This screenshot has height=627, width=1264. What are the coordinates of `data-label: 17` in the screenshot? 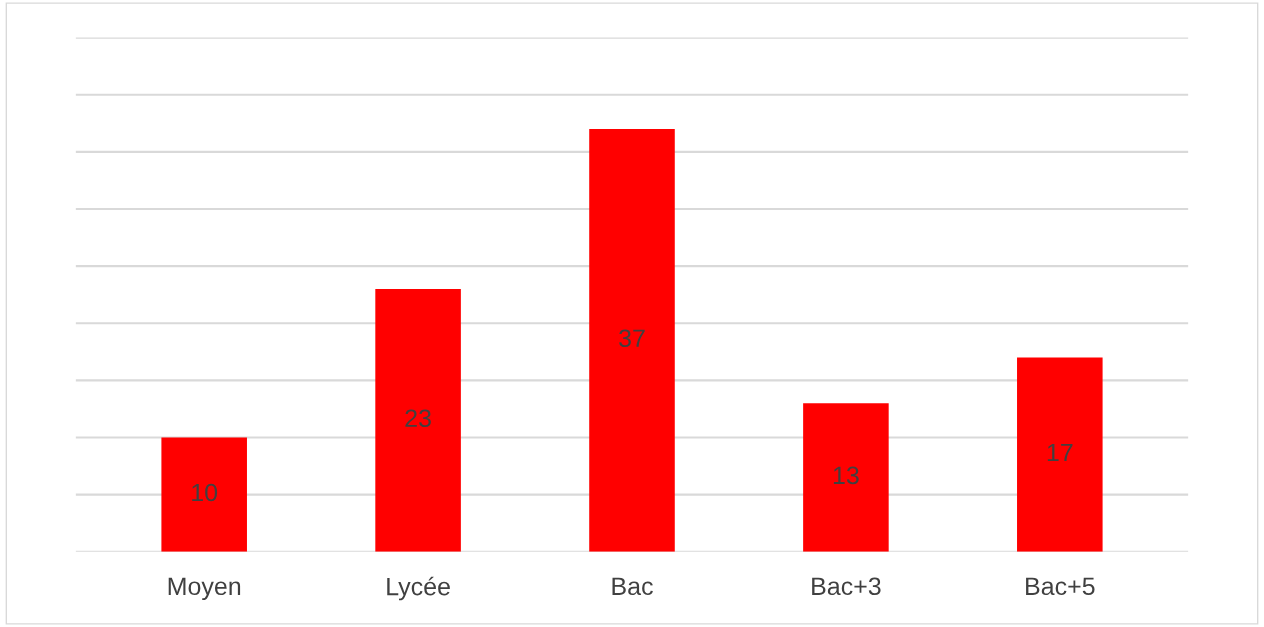 It's located at (1060, 452).